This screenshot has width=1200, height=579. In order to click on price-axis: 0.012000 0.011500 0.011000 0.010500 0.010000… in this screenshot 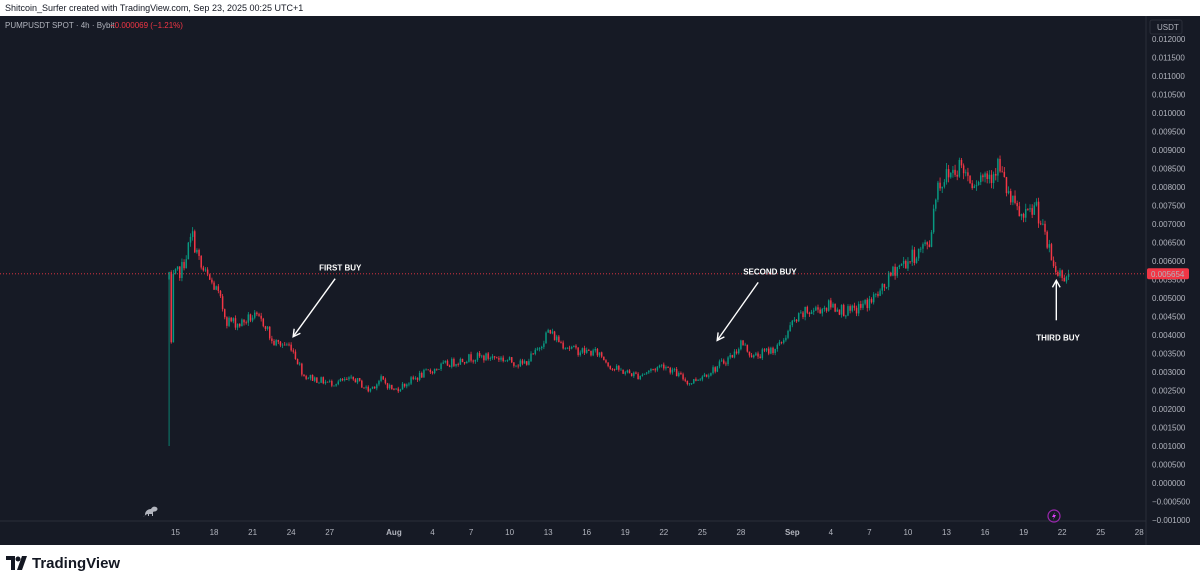, I will do `click(1171, 280)`.